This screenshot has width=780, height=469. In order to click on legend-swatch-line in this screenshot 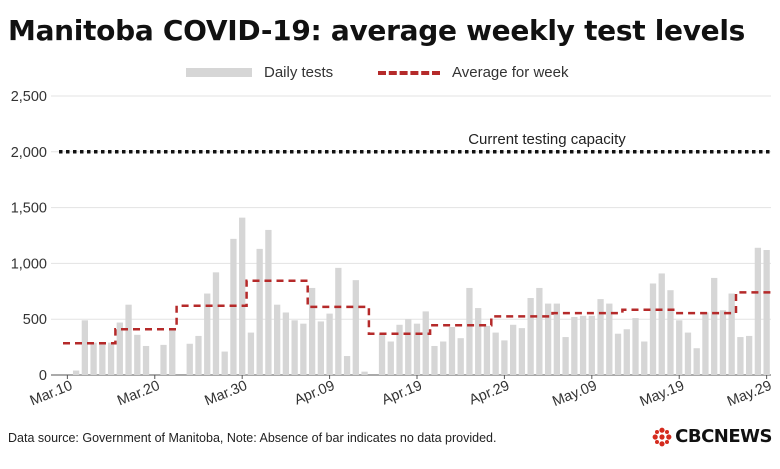, I will do `click(409, 72)`.